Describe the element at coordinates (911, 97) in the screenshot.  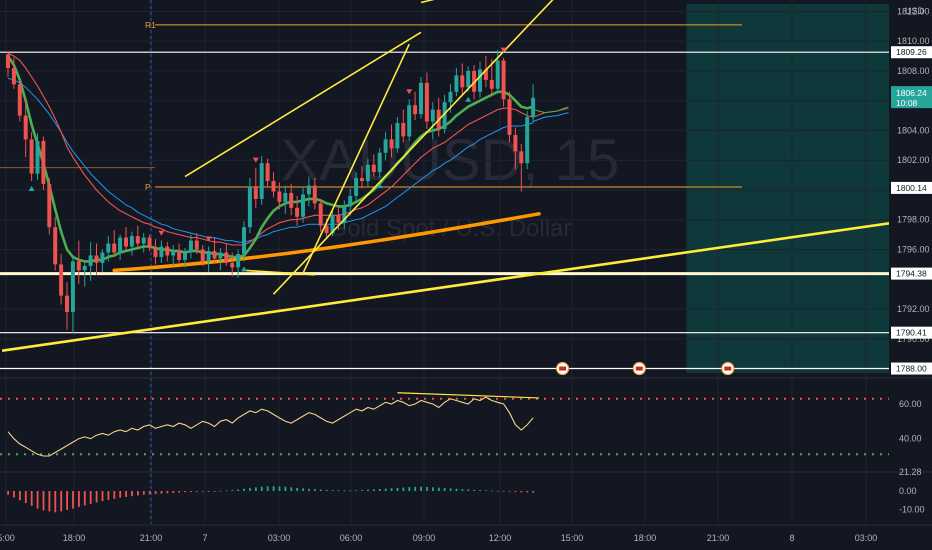
I see `last-price-badge` at that location.